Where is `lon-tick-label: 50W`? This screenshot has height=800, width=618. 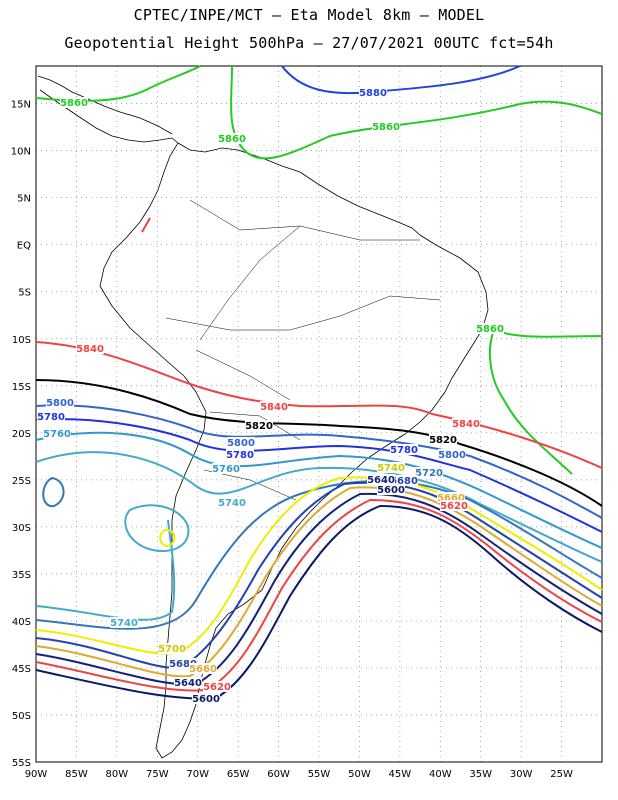
lon-tick-label: 50W is located at coordinates (359, 774).